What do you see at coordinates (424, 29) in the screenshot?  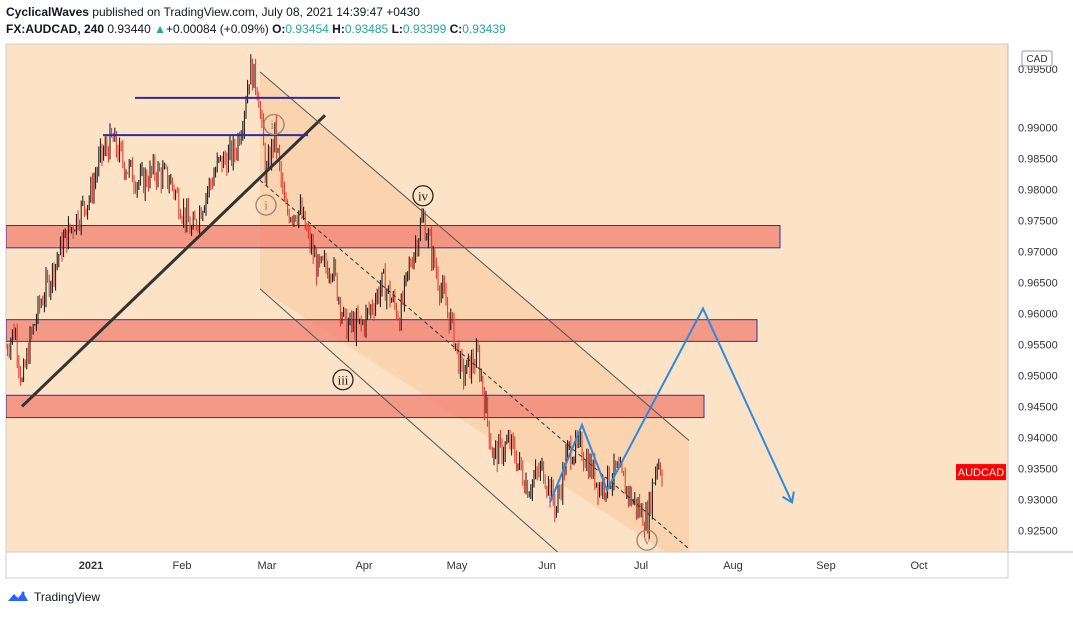 I see `low-value: 0.93399` at bounding box center [424, 29].